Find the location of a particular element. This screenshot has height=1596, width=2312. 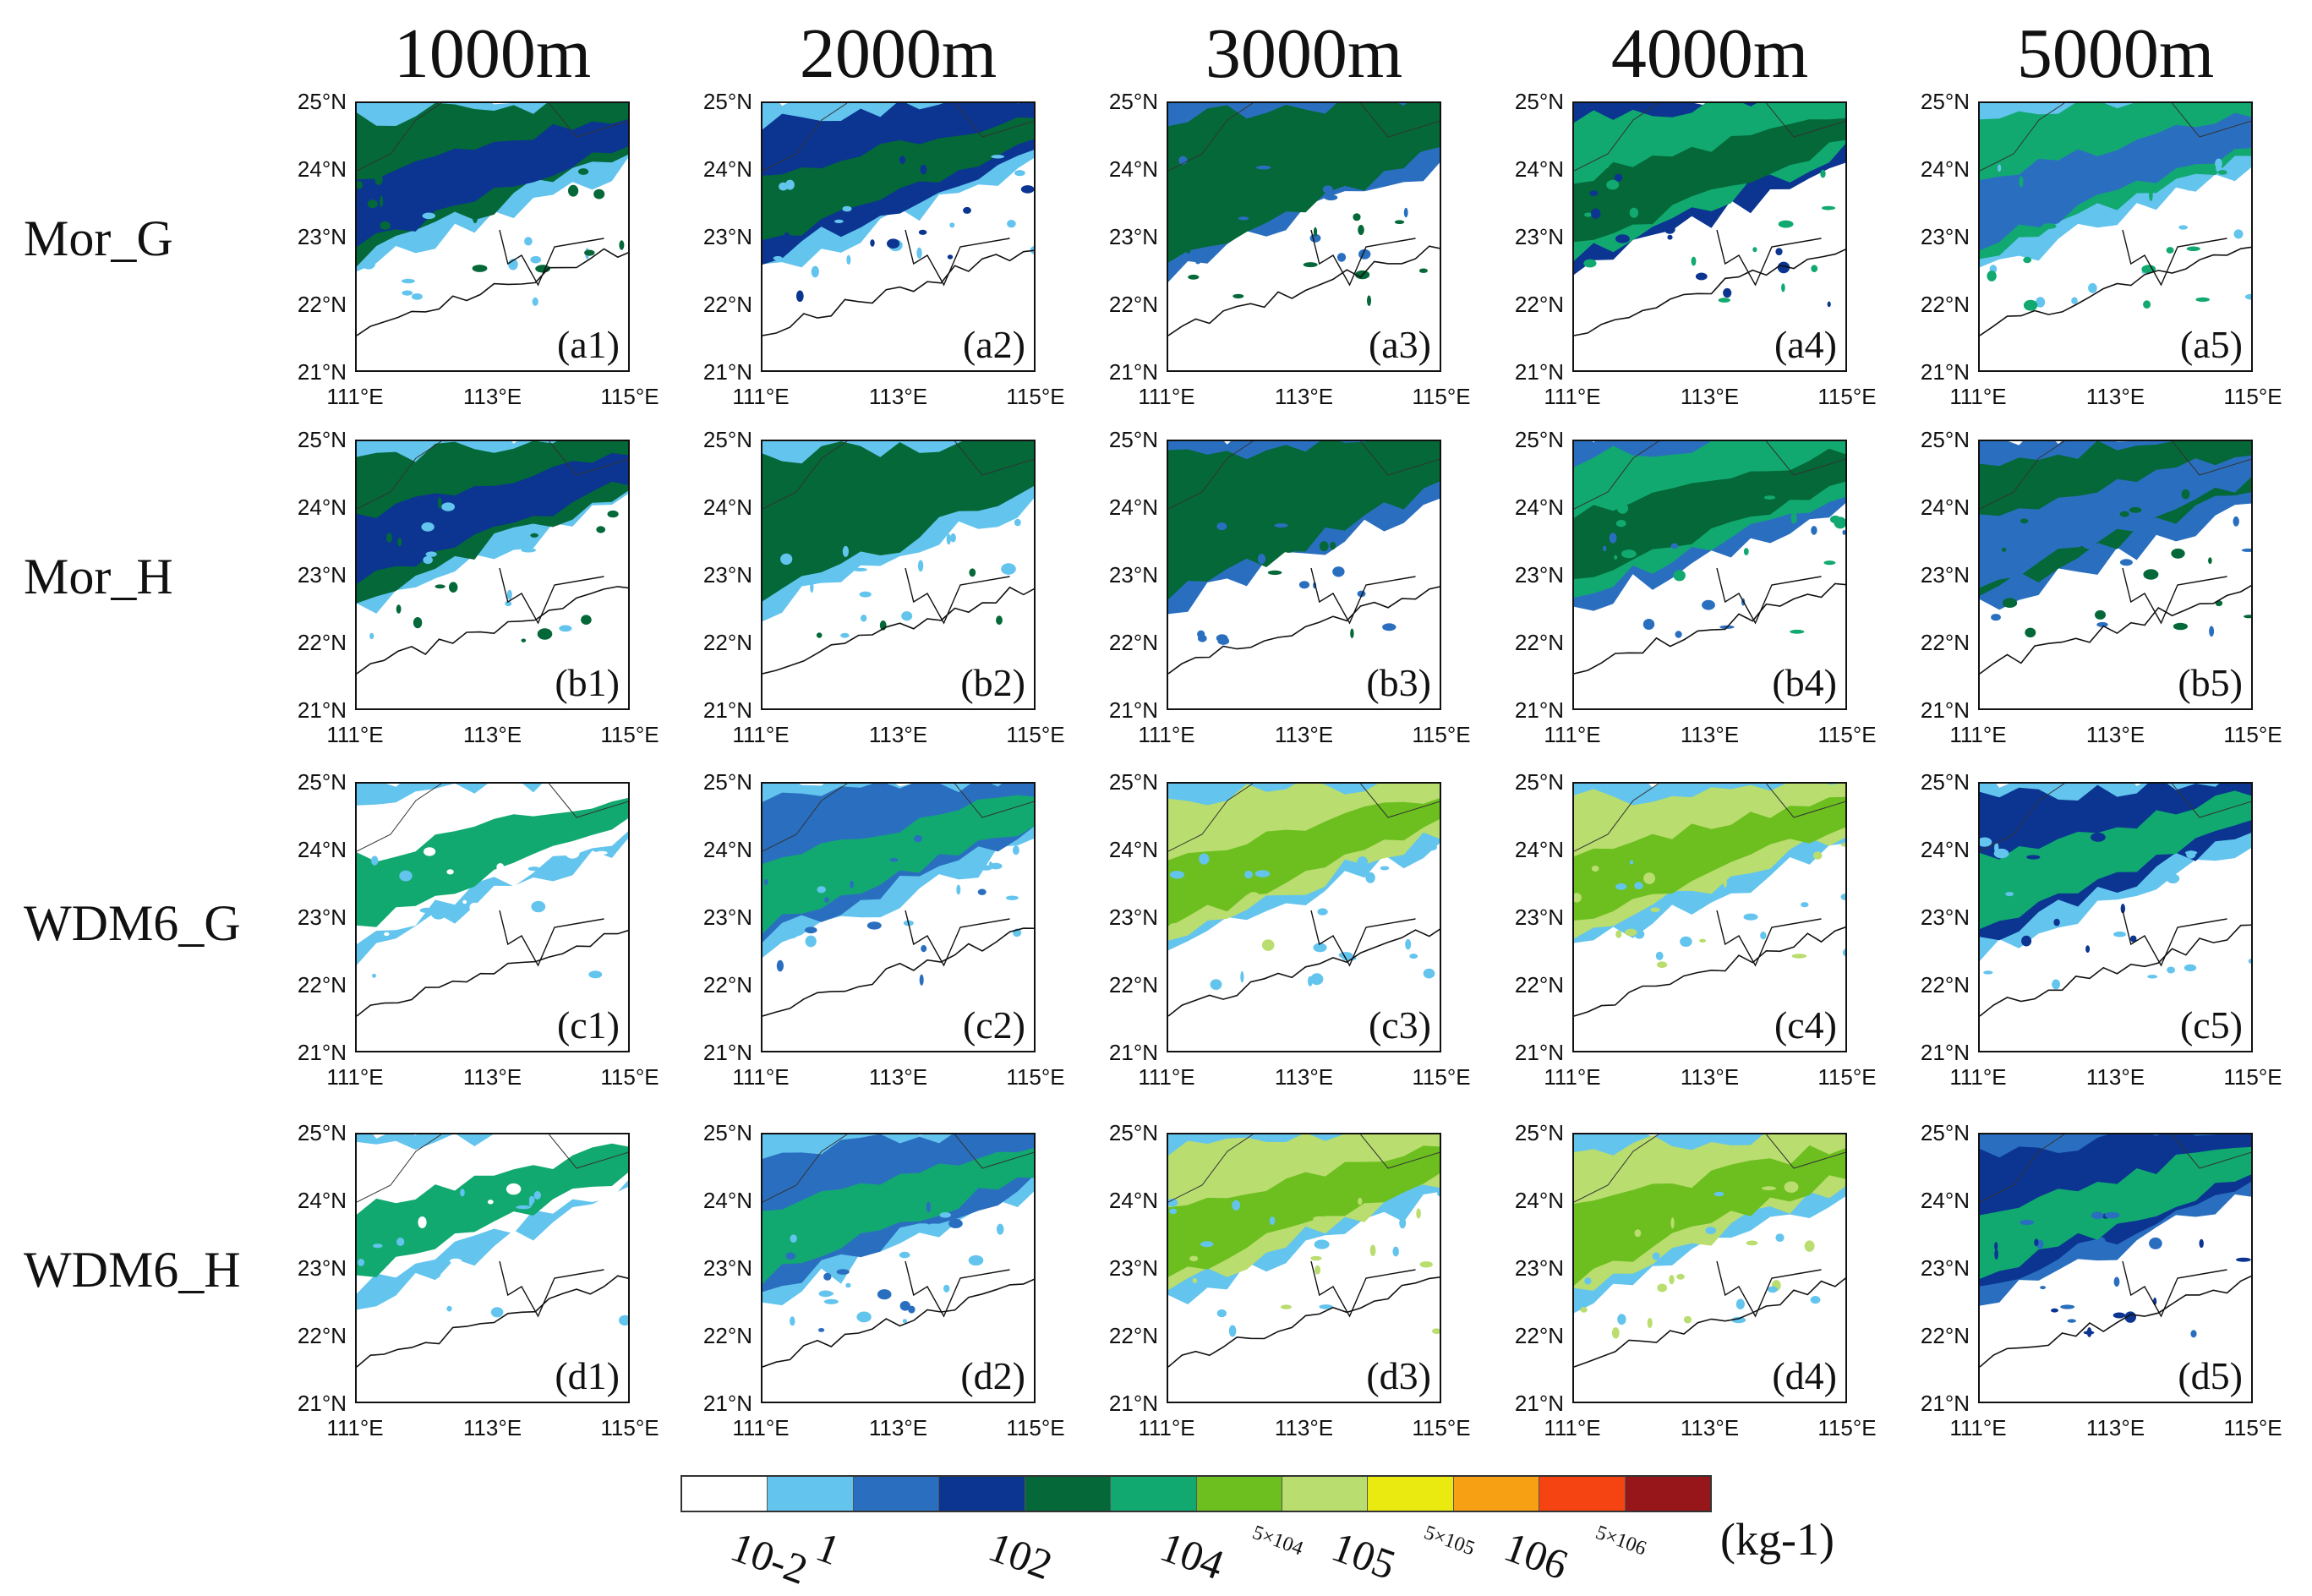

panel-tag: (c4) is located at coordinates (1805, 1025).